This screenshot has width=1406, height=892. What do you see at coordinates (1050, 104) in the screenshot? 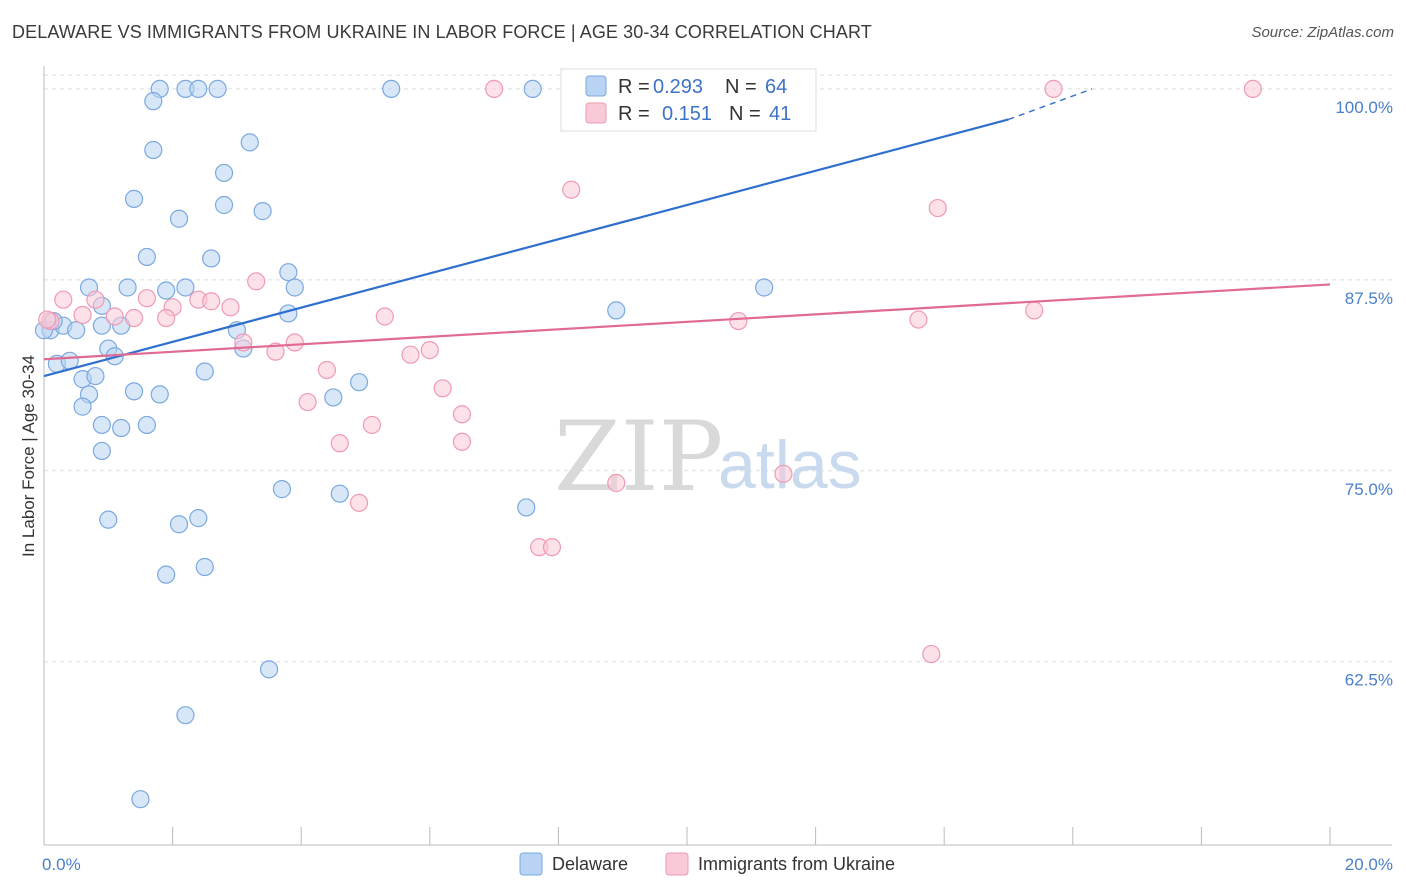
I see `delaware-trendline-extension` at bounding box center [1050, 104].